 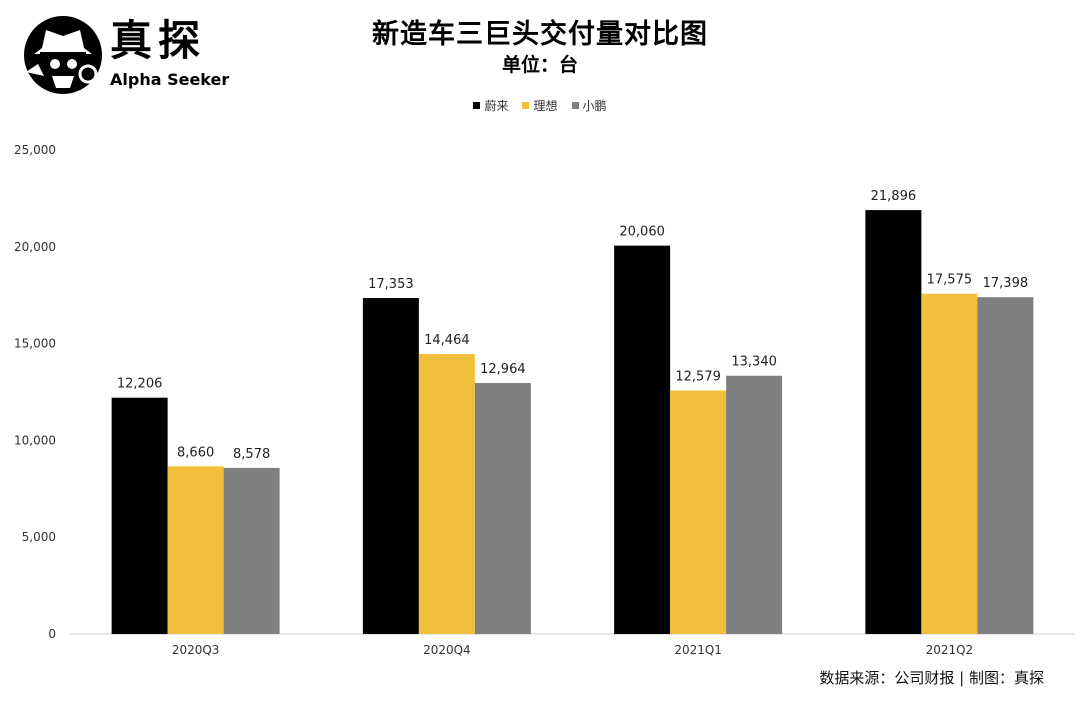 I want to click on brand-logo: 真探 Alpha Seeker, so click(x=125, y=57).